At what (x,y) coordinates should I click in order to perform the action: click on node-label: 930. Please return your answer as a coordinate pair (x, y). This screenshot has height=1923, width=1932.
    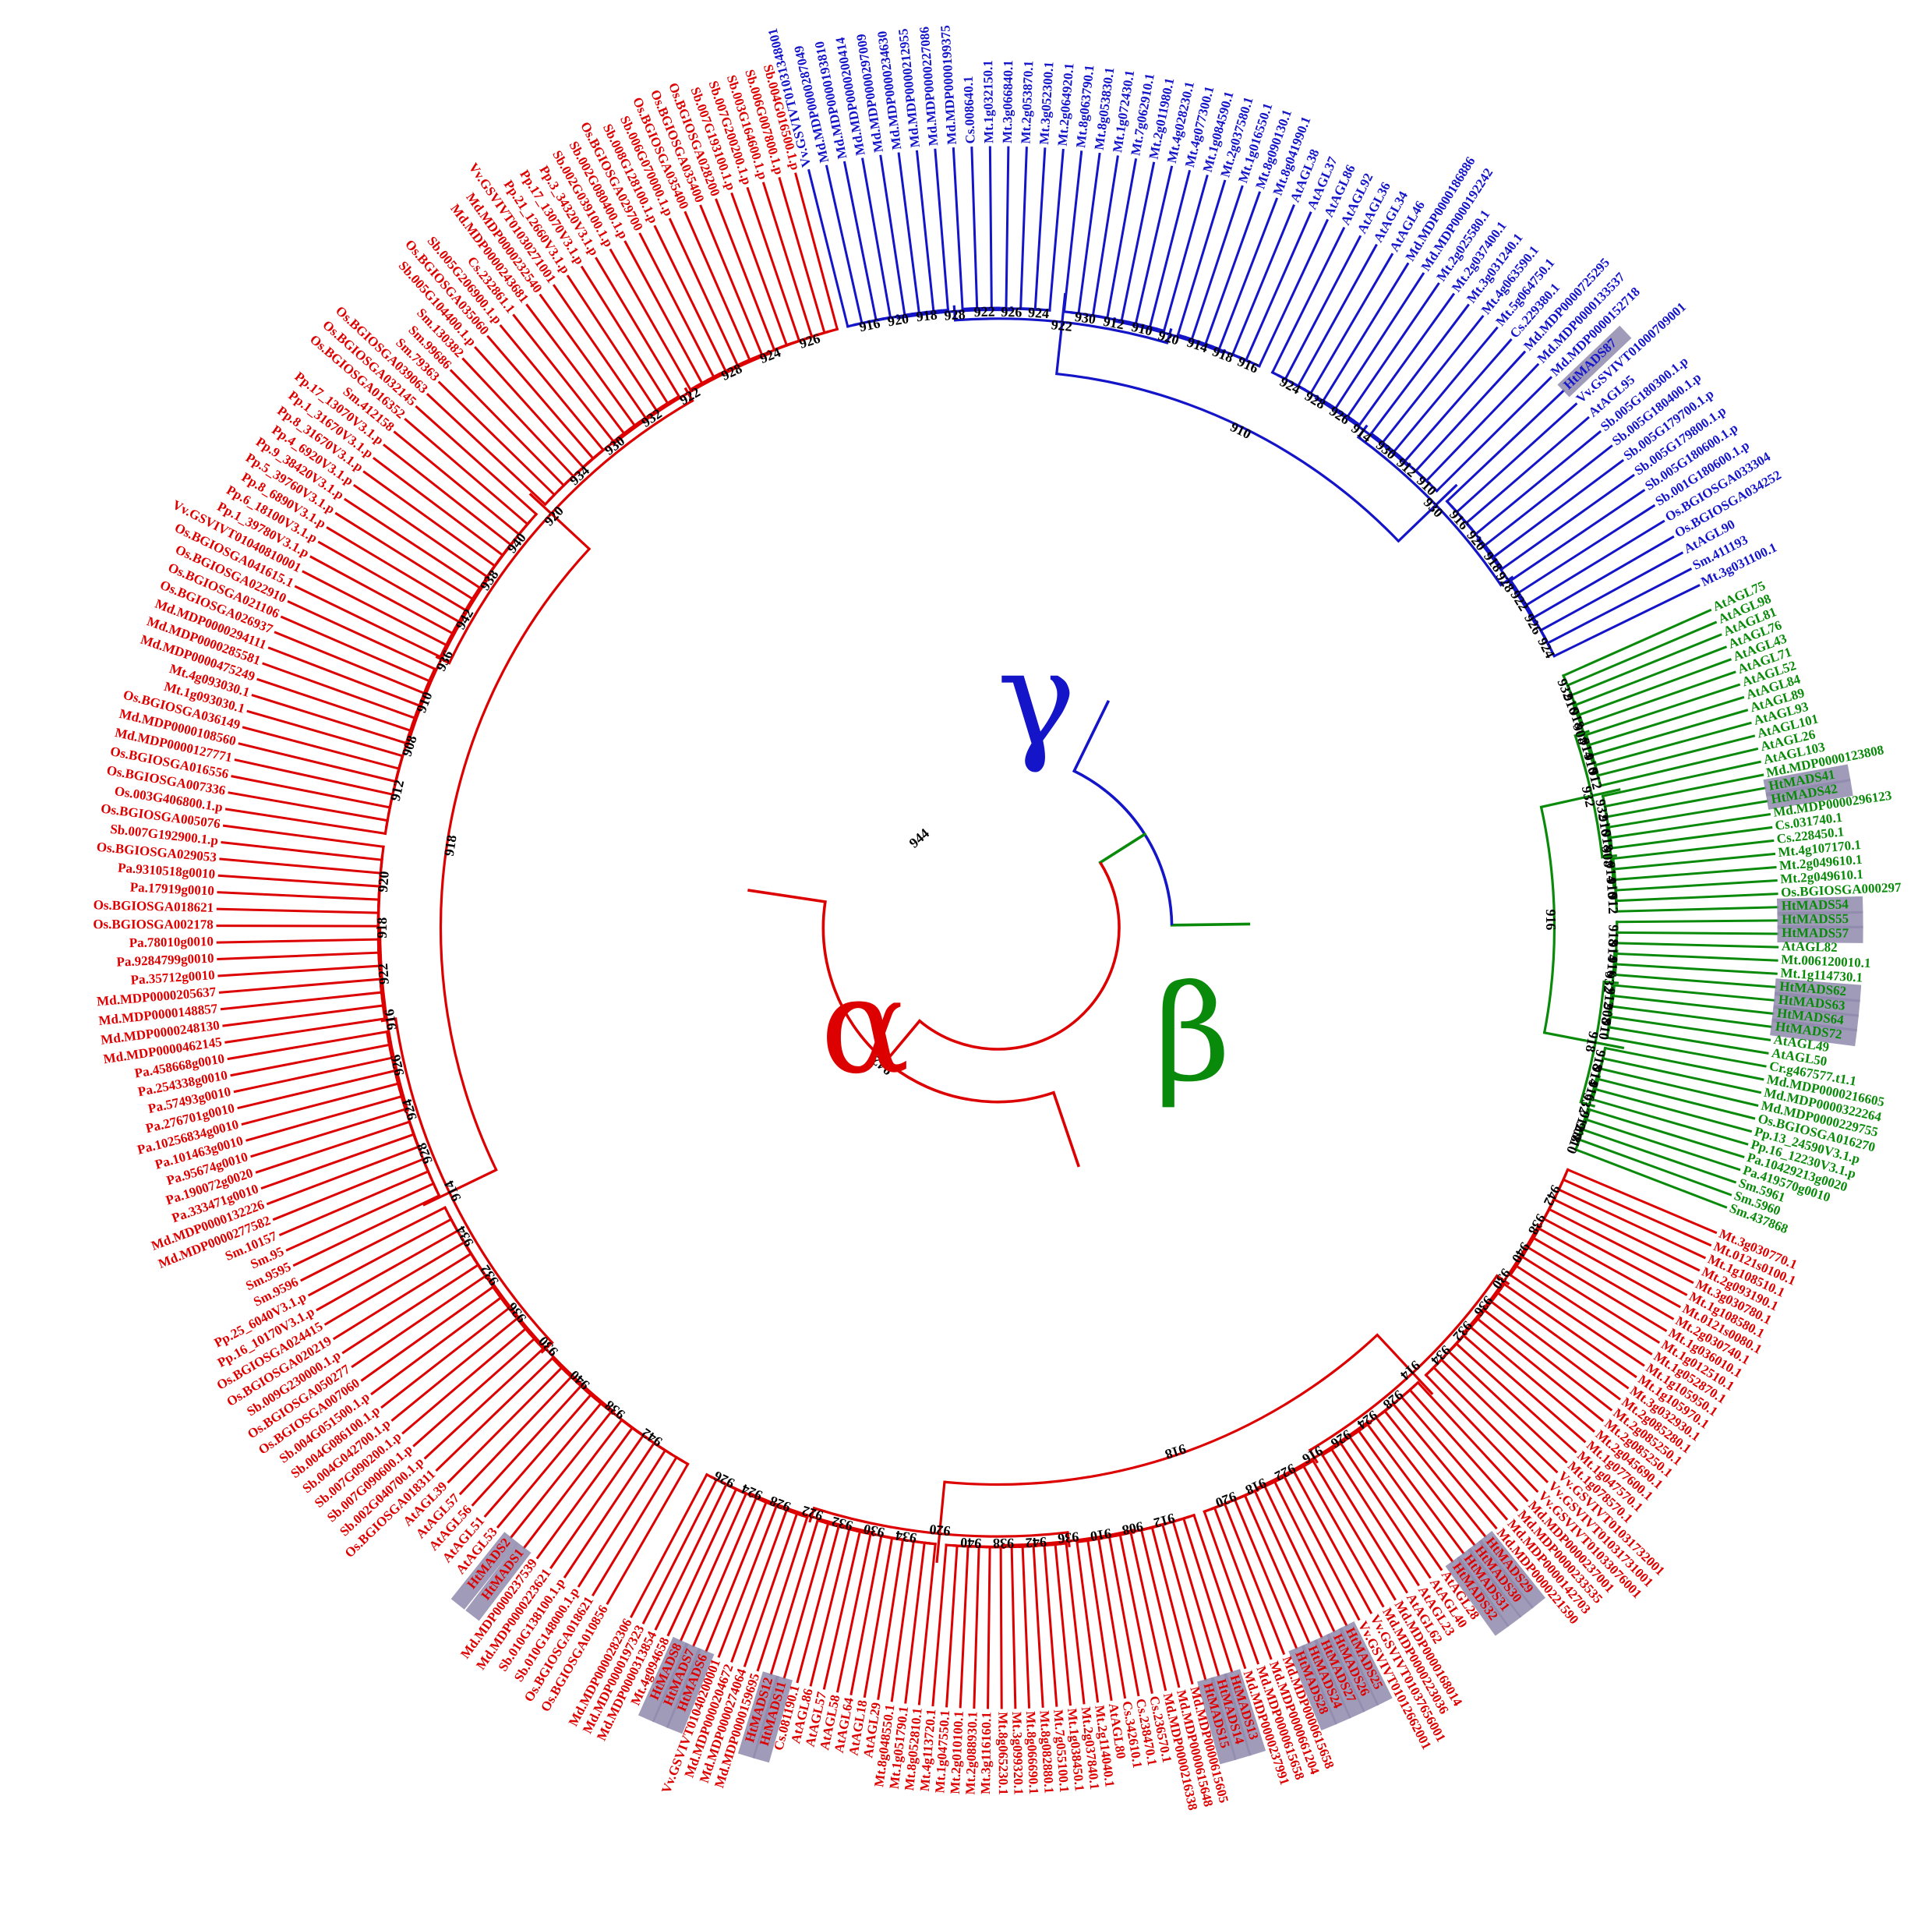
    Looking at the image, I should click on (874, 1530).